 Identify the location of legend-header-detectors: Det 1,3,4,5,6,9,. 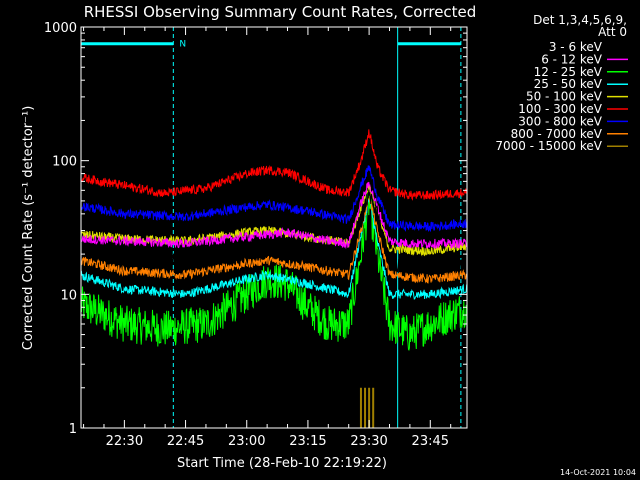
(580, 20).